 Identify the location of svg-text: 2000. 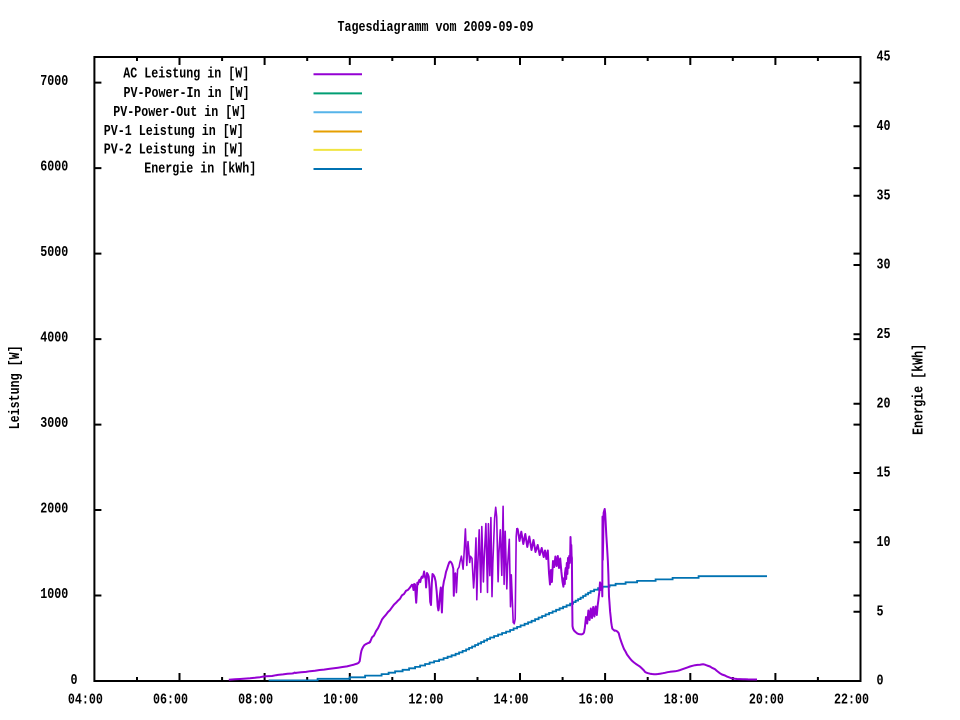
(54, 510).